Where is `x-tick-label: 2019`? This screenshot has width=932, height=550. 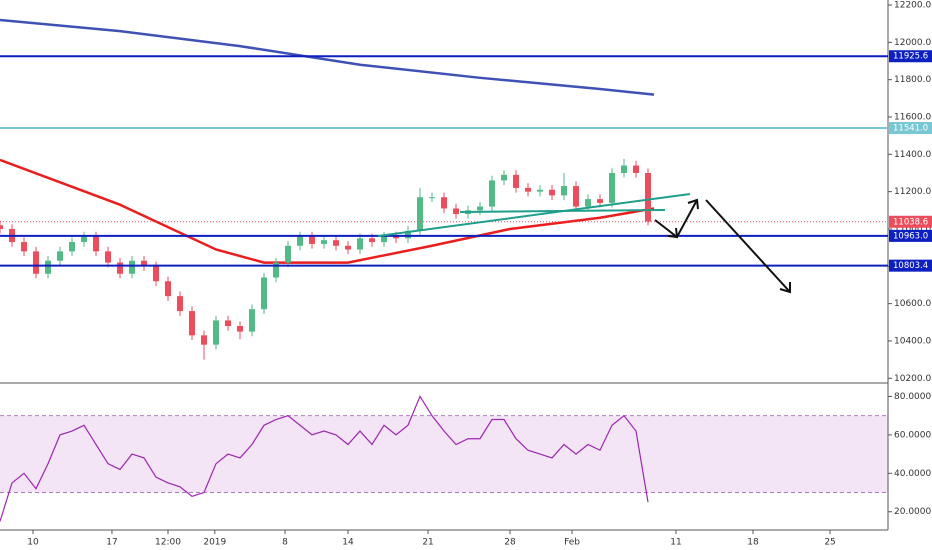 x-tick-label: 2019 is located at coordinates (214, 543).